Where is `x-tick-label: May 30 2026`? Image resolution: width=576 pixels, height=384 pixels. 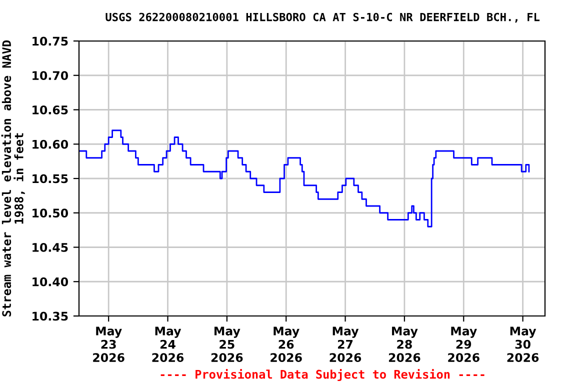
x-tick-label: May 30 2026 is located at coordinates (523, 344).